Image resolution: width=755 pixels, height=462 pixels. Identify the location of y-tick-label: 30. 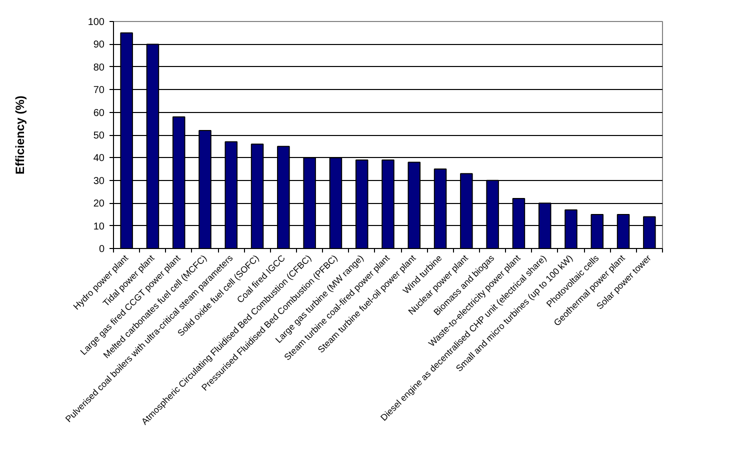
(99, 181).